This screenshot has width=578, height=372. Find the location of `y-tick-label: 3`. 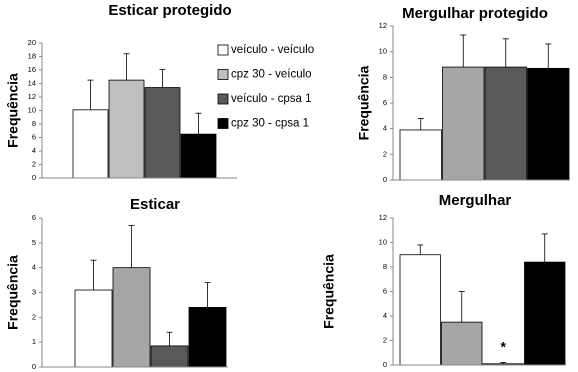

y-tick-label: 3 is located at coordinates (34, 291).